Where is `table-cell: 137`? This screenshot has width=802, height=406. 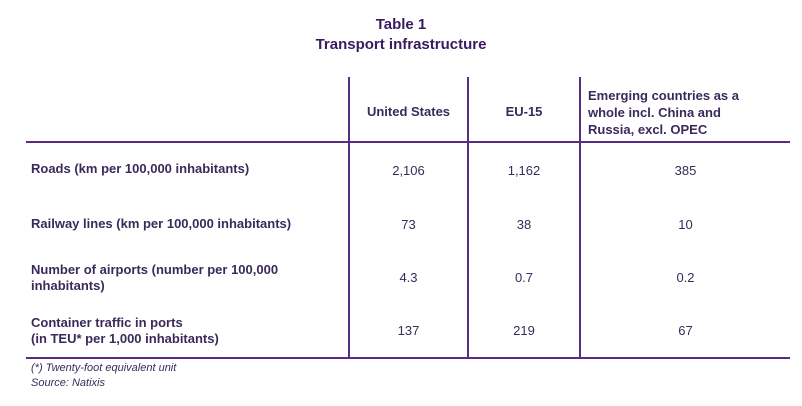 table-cell: 137 is located at coordinates (408, 330).